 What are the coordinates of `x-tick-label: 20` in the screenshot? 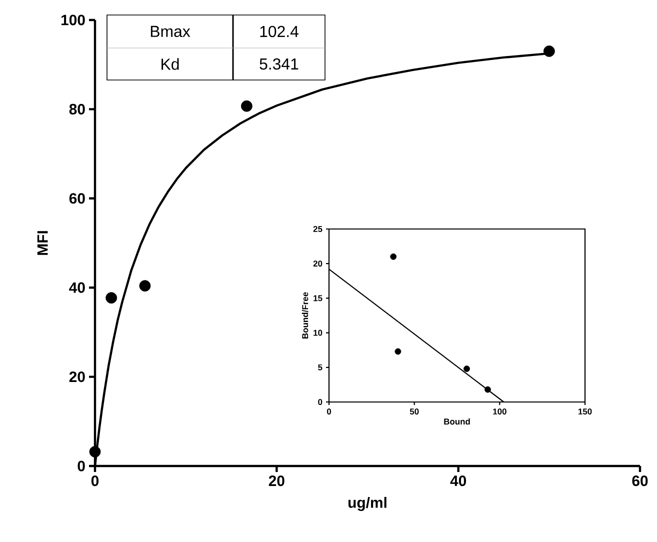 It's located at (276, 481).